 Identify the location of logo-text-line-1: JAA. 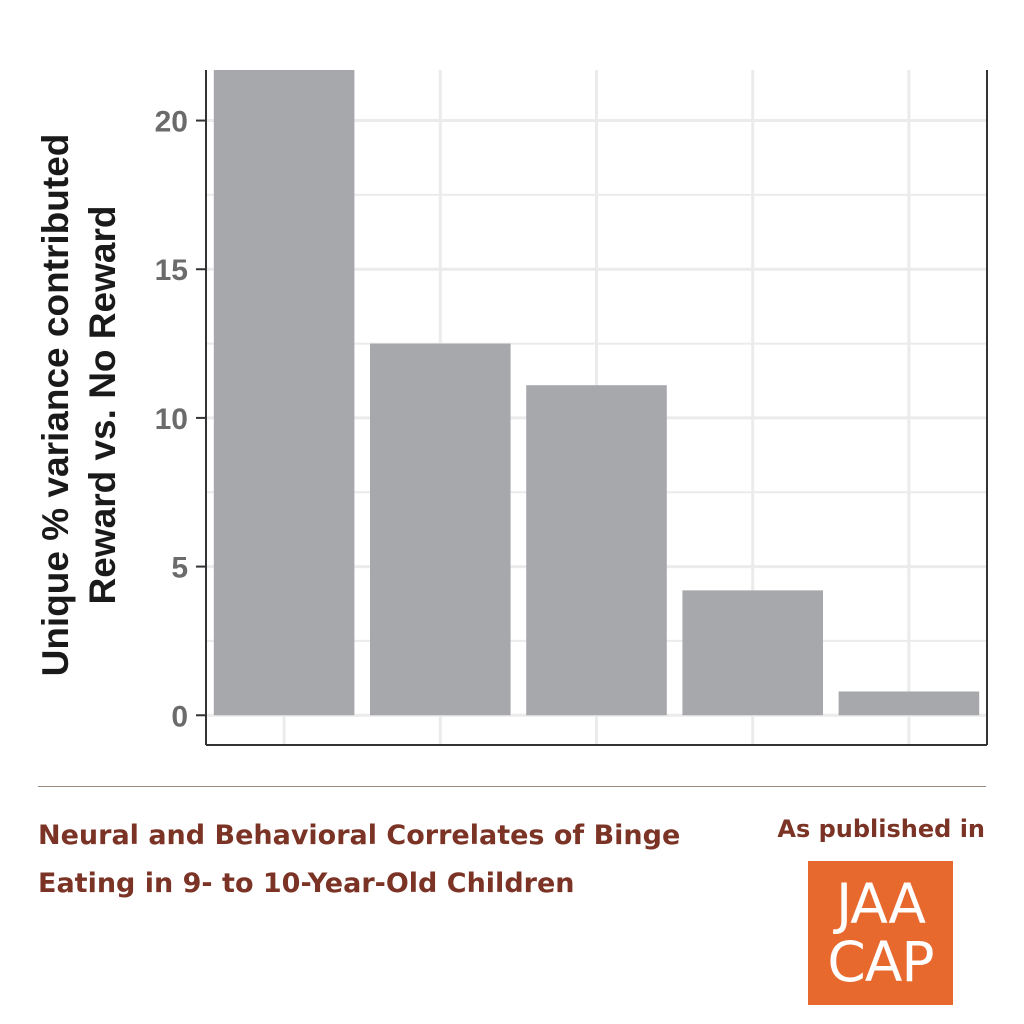
(880, 904).